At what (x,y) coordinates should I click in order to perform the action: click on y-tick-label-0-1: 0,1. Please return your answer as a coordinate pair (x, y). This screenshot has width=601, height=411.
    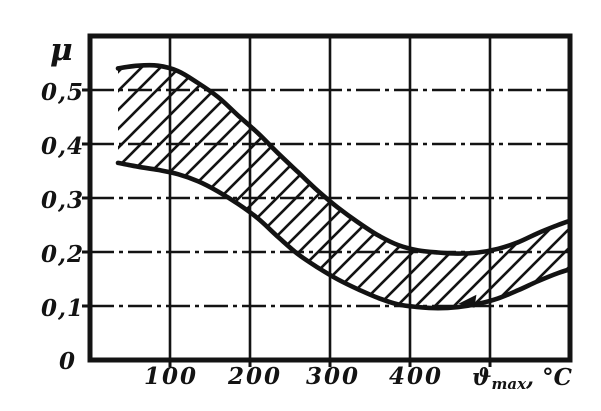
    Looking at the image, I should click on (62, 308).